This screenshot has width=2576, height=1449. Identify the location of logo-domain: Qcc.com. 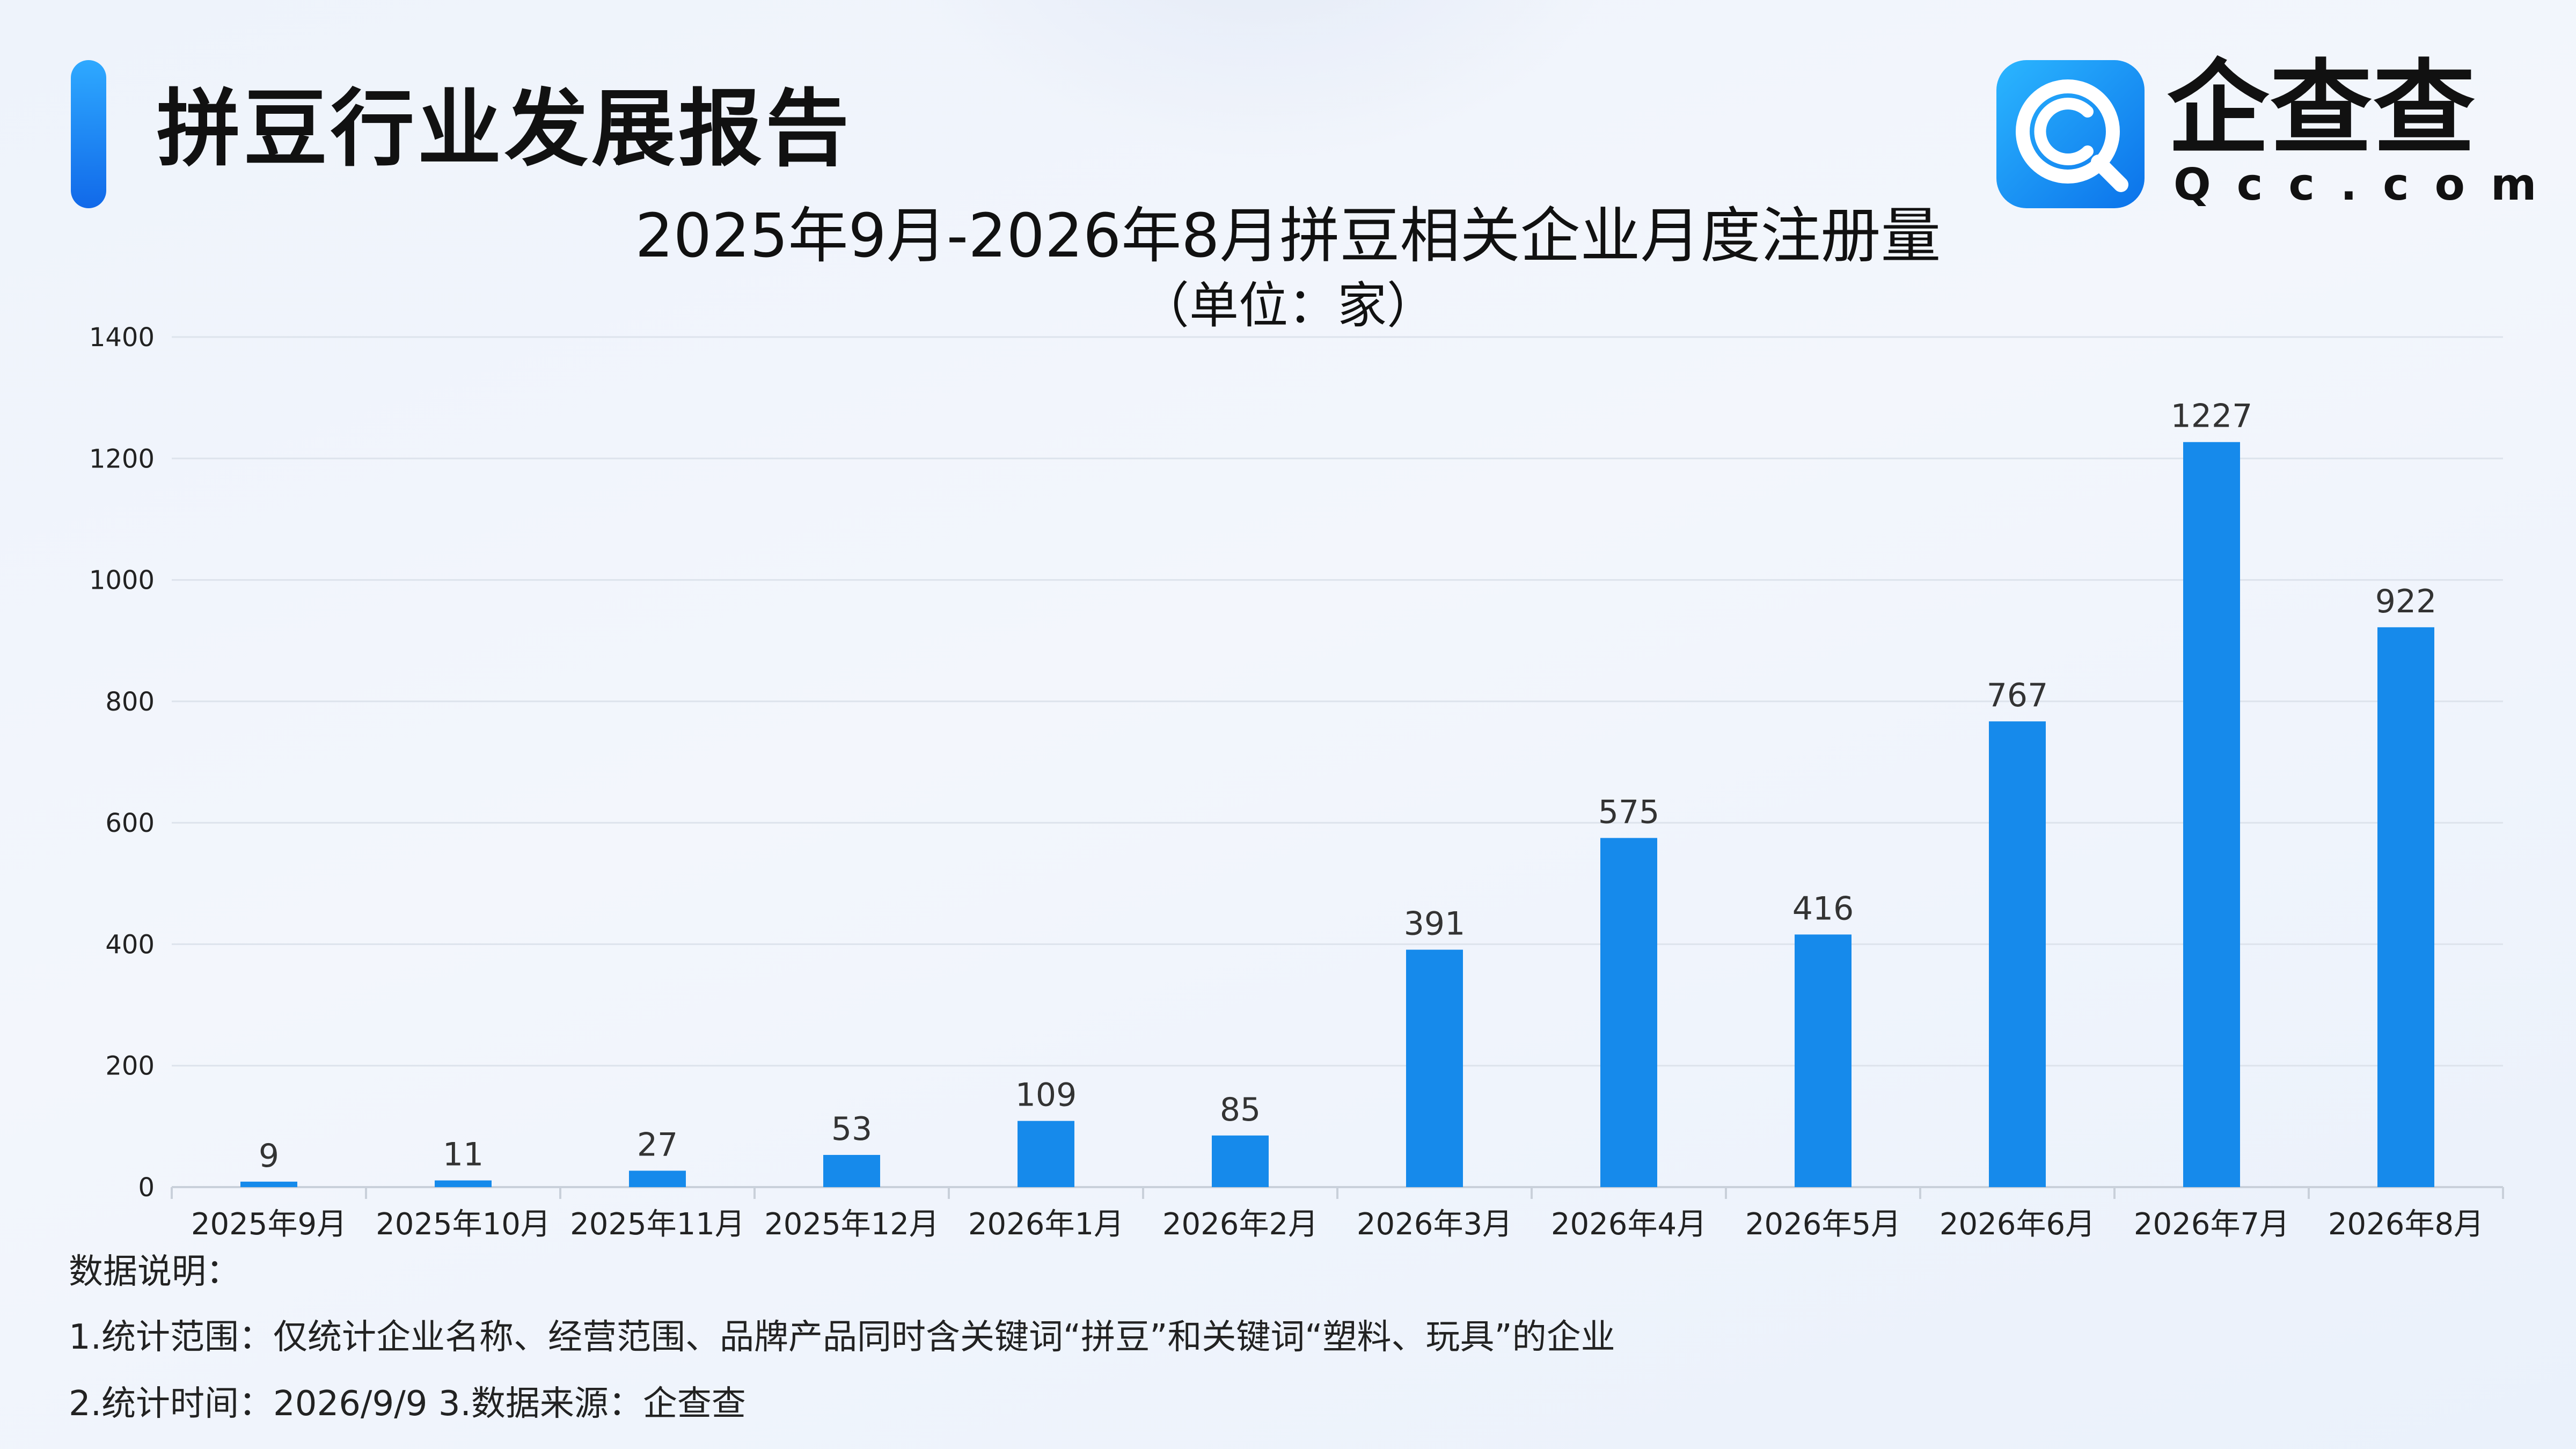
(2368, 184).